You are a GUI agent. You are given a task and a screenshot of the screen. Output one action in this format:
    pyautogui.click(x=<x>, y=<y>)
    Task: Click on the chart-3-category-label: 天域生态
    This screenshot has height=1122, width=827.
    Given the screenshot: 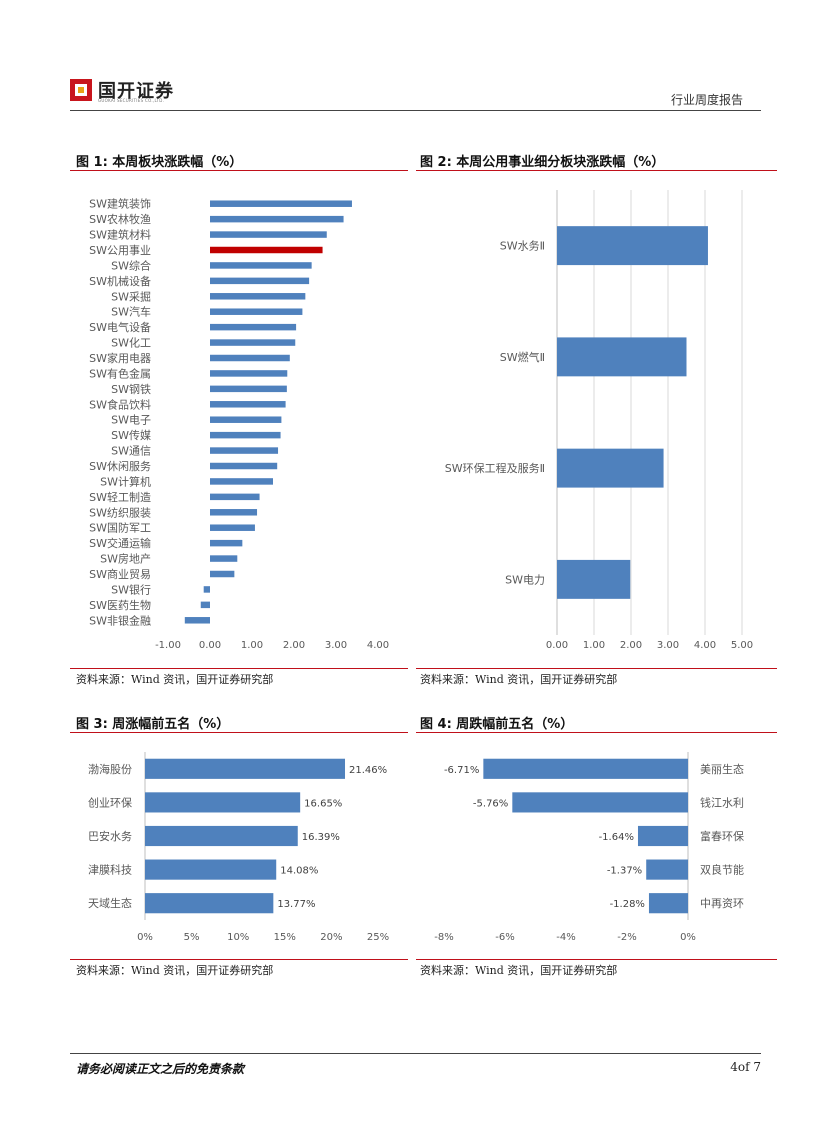 What is the action you would take?
    pyautogui.click(x=110, y=903)
    